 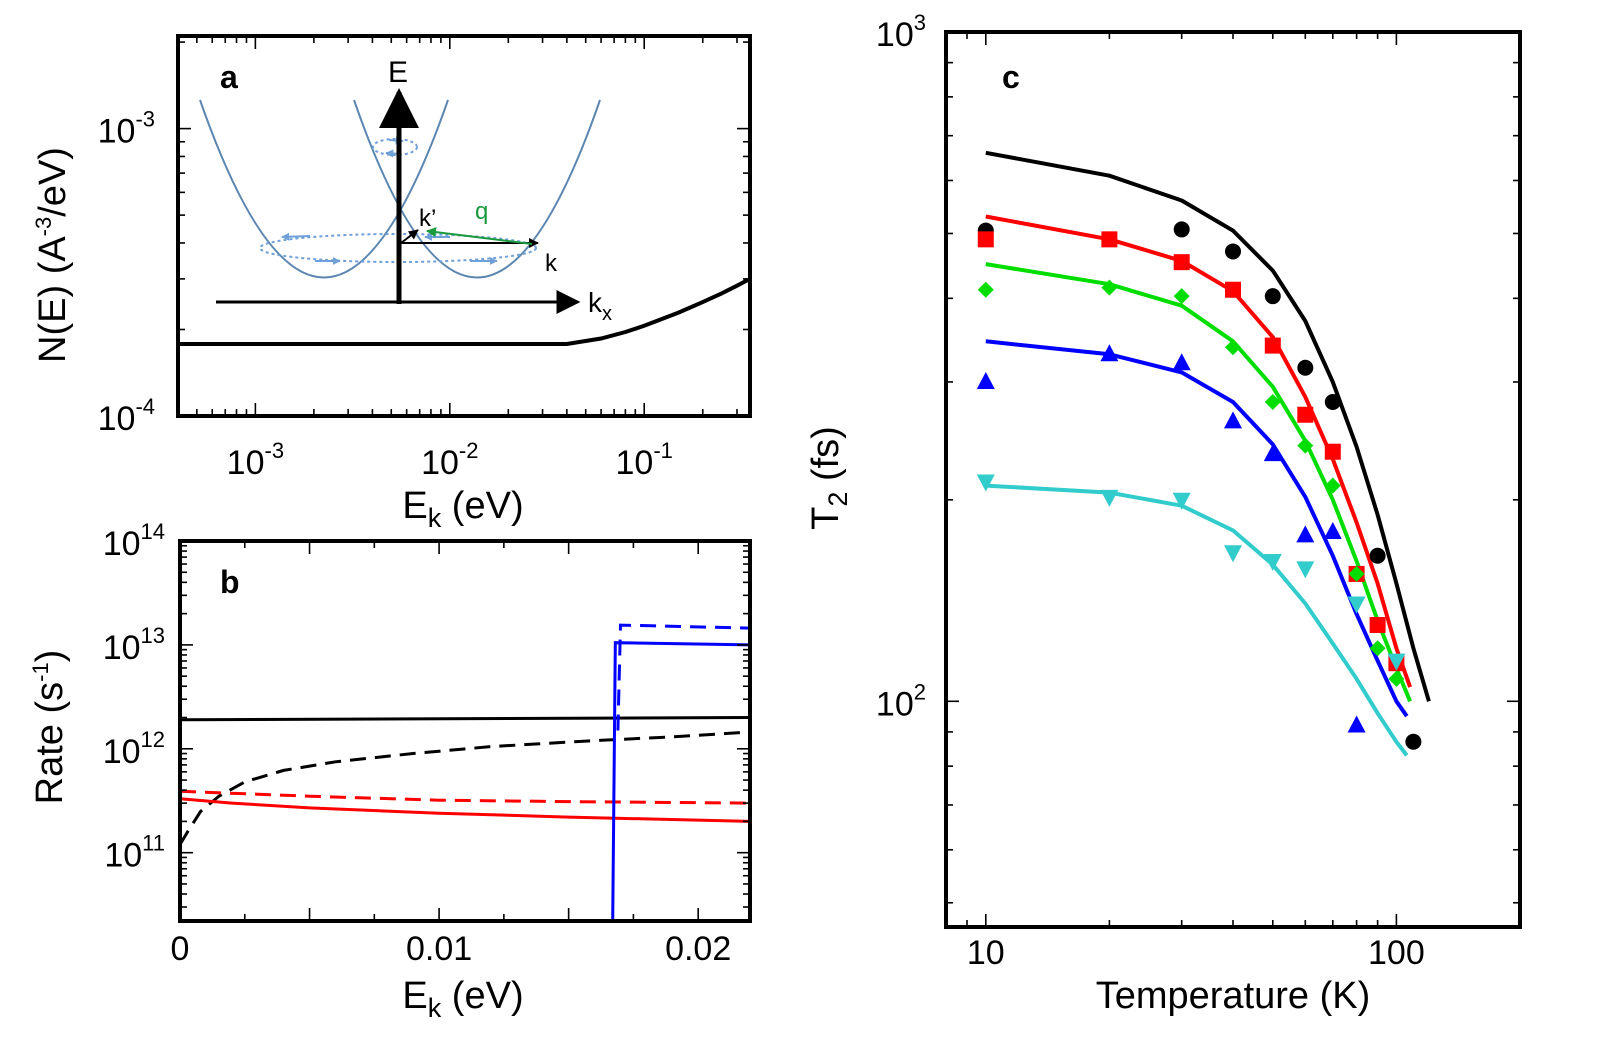 I want to click on fit-line-blue, so click(x=1197, y=528).